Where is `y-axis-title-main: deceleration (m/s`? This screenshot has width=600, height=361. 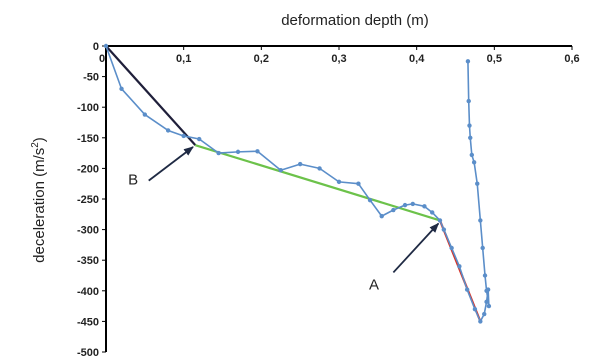 y-axis-title-main: deceleration (m/s is located at coordinates (39, 205).